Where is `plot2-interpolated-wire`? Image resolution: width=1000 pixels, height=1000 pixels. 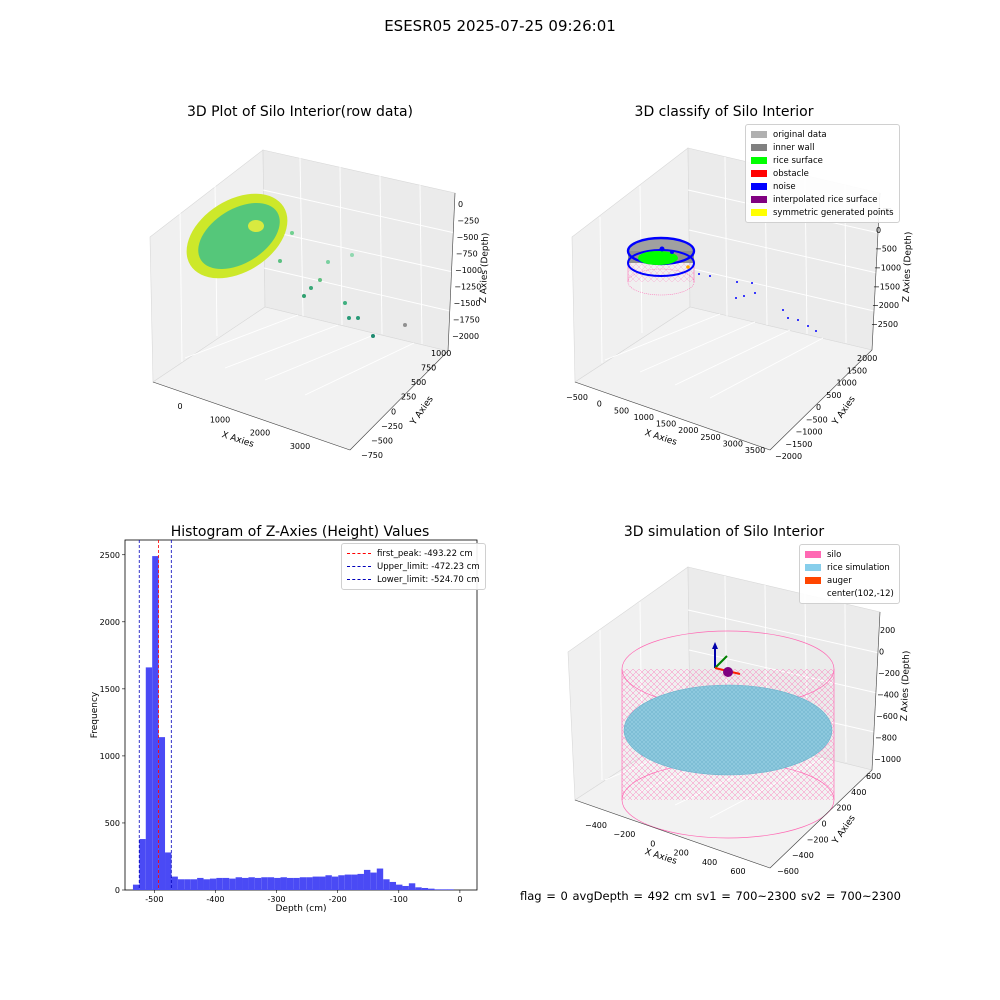 plot2-interpolated-wire is located at coordinates (661, 272).